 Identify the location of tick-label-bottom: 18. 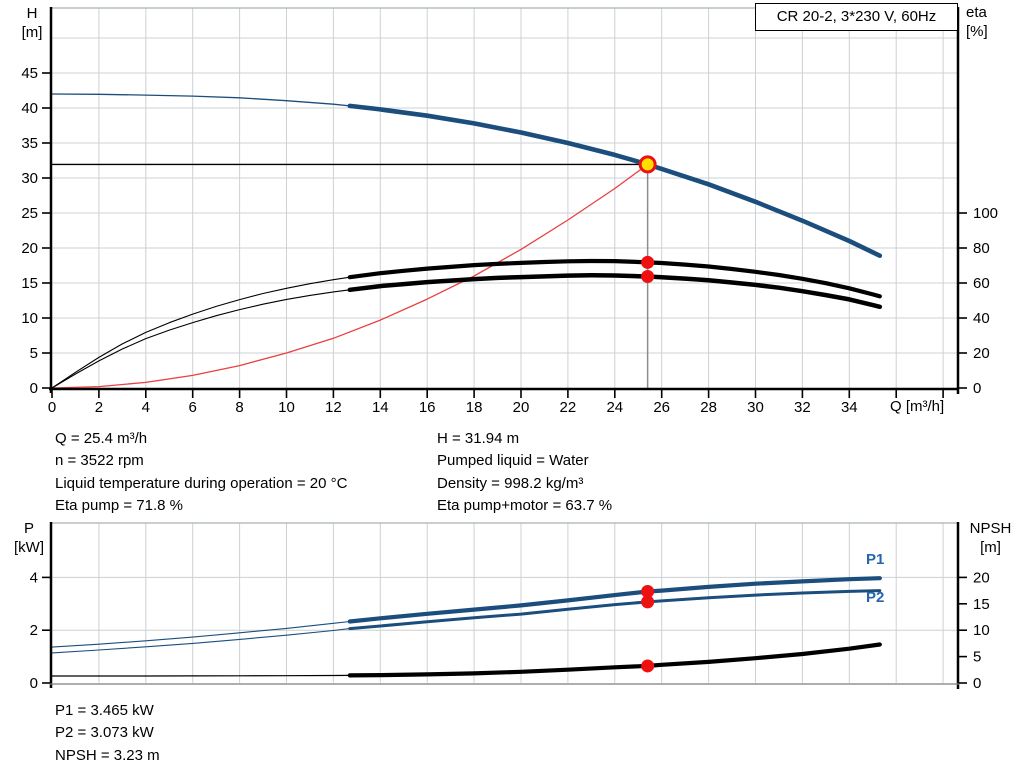
(474, 407).